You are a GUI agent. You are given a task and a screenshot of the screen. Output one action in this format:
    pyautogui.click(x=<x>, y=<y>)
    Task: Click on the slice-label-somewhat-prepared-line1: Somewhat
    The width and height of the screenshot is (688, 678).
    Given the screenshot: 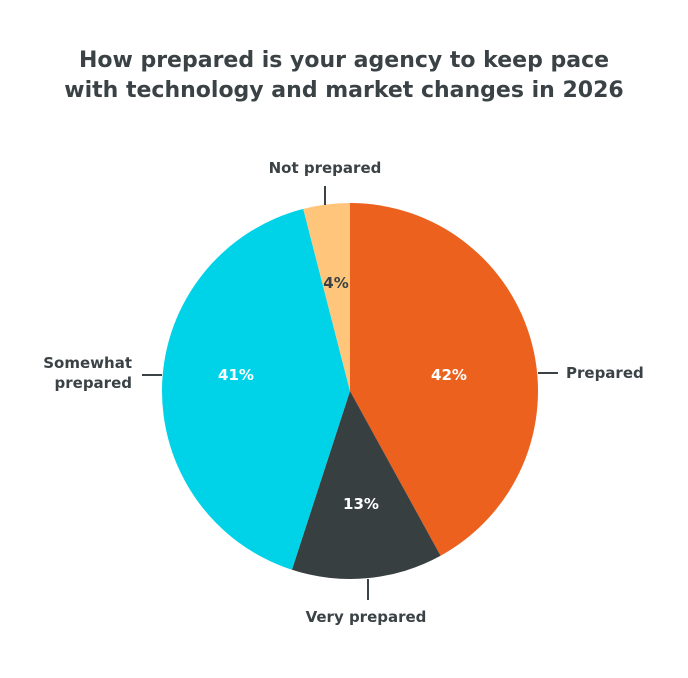 What is the action you would take?
    pyautogui.click(x=87, y=363)
    